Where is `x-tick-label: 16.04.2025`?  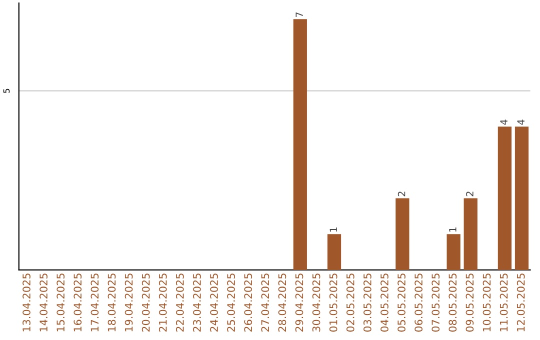
x-tick-label: 16.04.2025 is located at coordinates (78, 303).